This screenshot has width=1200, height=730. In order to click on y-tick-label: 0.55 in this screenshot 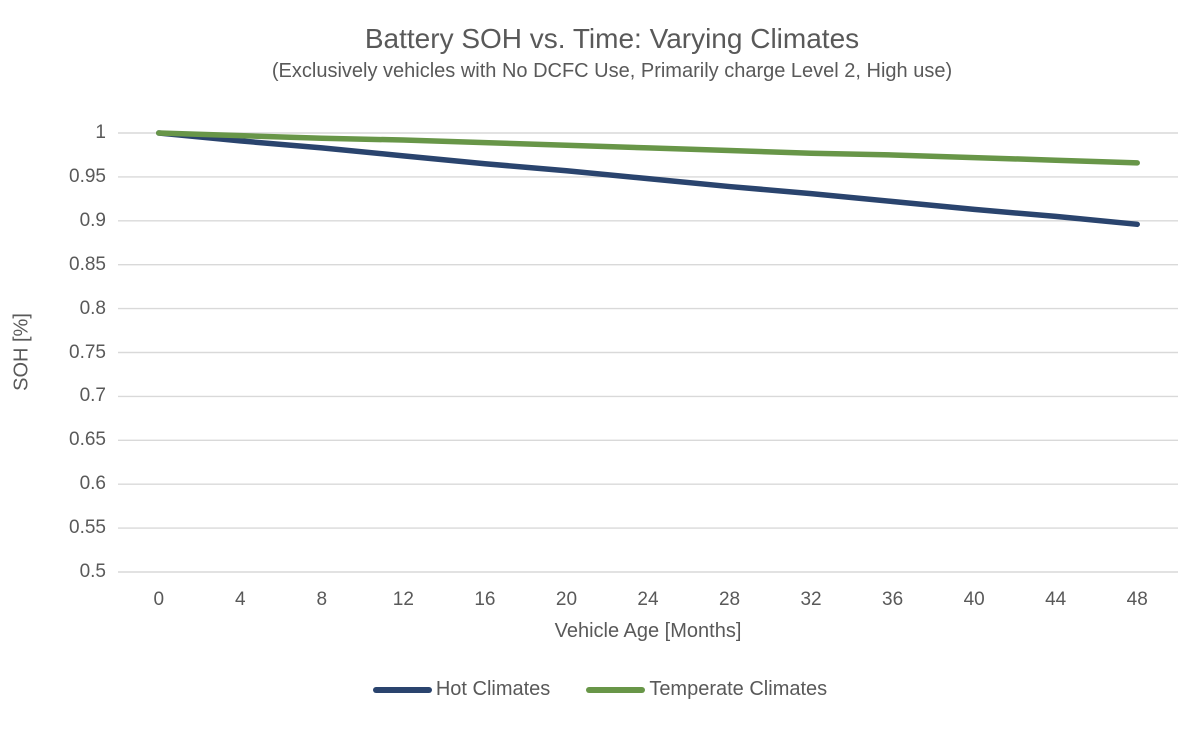, I will do `click(87, 528)`.